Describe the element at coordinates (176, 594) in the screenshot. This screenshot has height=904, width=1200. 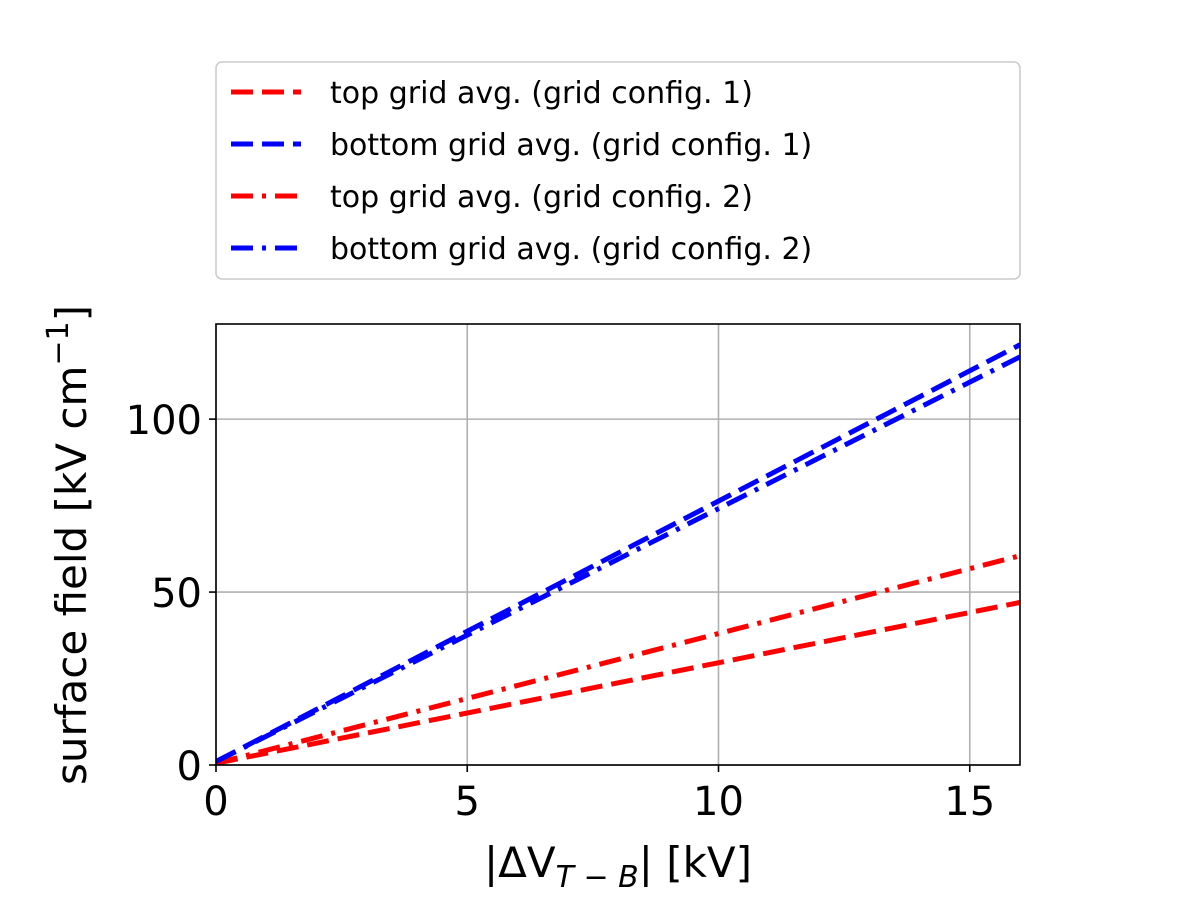
I see `y-tick-label: 50` at that location.